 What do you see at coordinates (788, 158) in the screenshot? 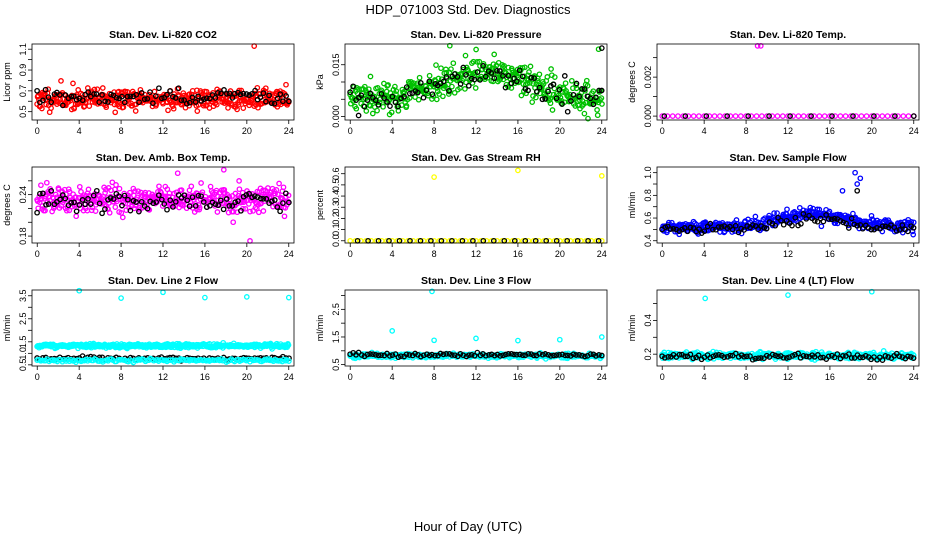
I see `panel-title: Stan. Dev. Sample Flow` at bounding box center [788, 158].